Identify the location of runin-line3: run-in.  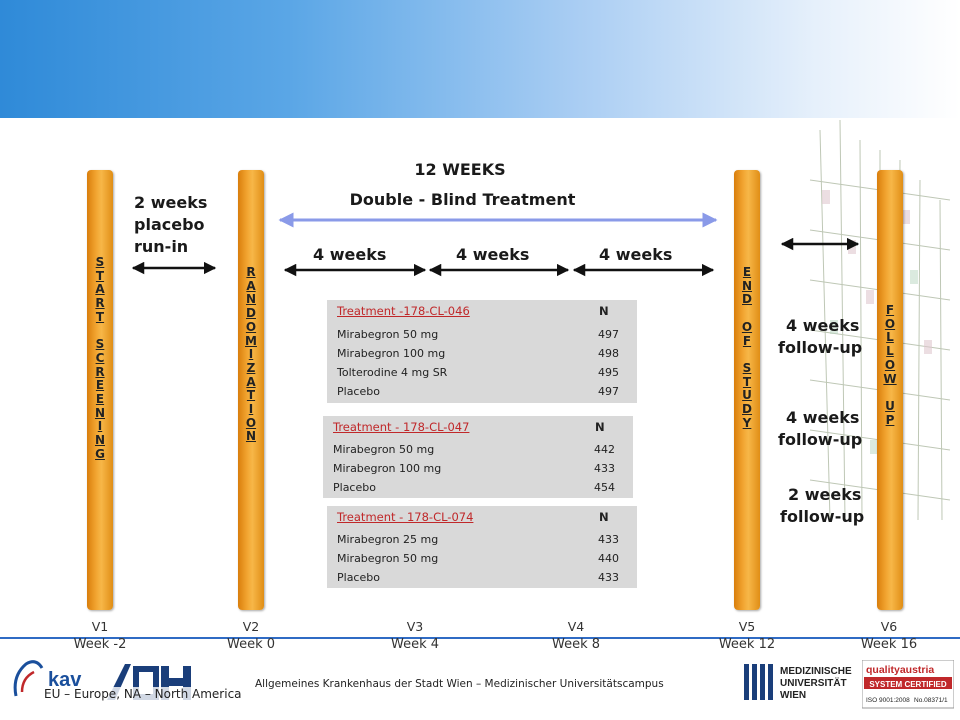
(161, 246).